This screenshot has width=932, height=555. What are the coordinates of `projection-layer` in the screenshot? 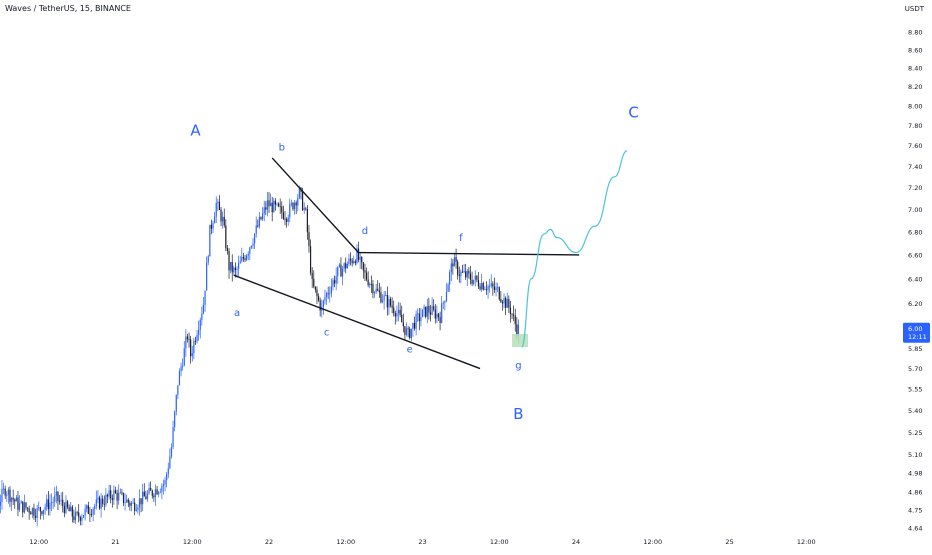 It's located at (574, 249).